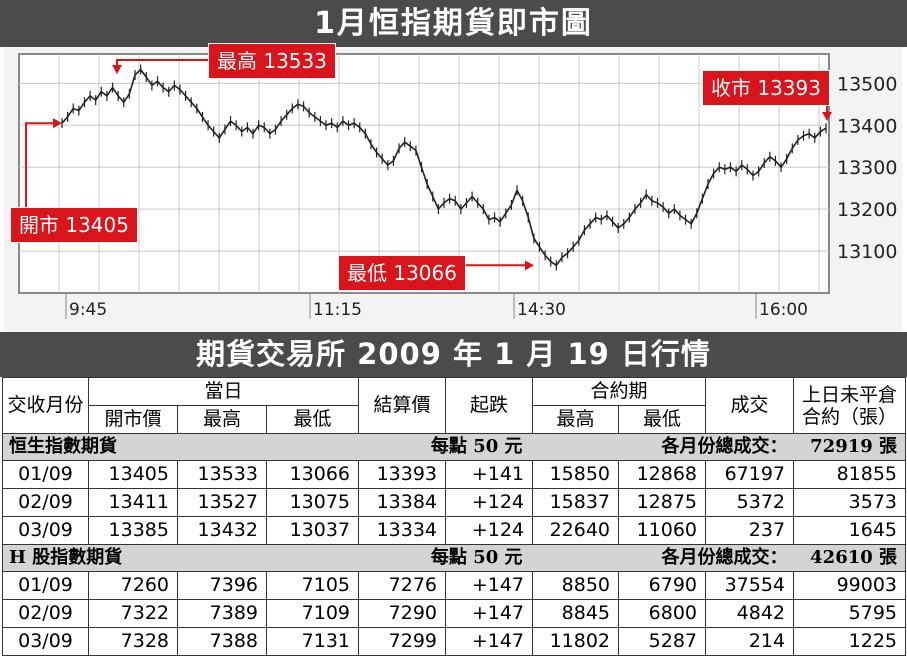  I want to click on table-cell: 13384, so click(402, 502).